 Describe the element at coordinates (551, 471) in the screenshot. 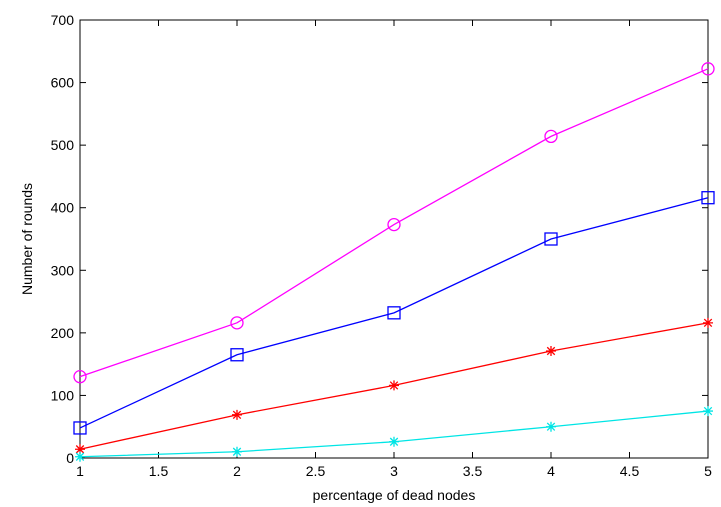

I see `x-tick-label: 4` at that location.